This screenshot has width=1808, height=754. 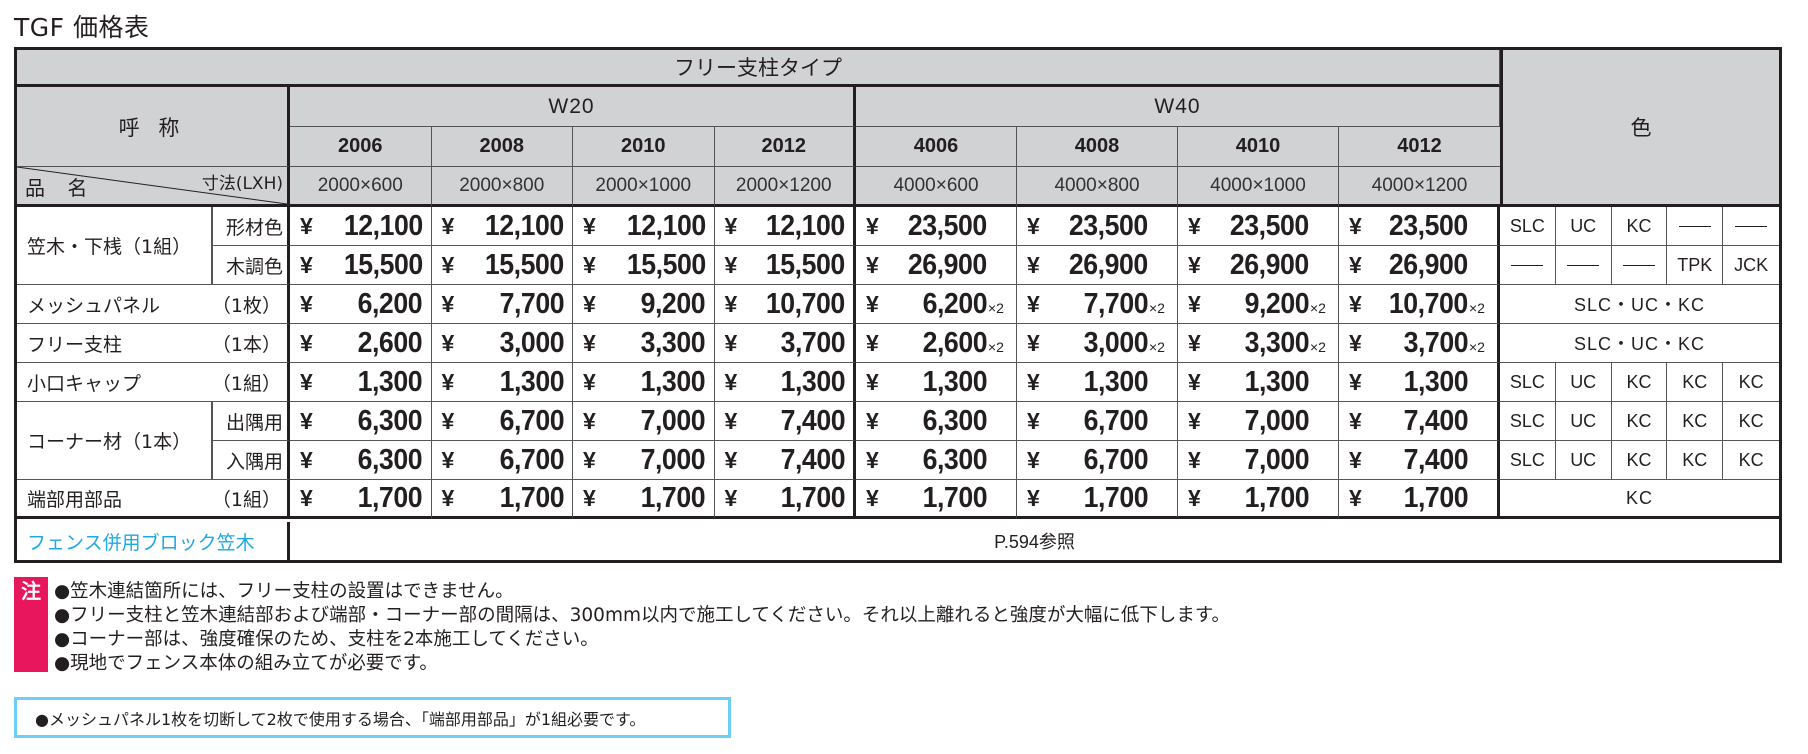 What do you see at coordinates (75, 499) in the screenshot?
I see `item-name: 端部用部品` at bounding box center [75, 499].